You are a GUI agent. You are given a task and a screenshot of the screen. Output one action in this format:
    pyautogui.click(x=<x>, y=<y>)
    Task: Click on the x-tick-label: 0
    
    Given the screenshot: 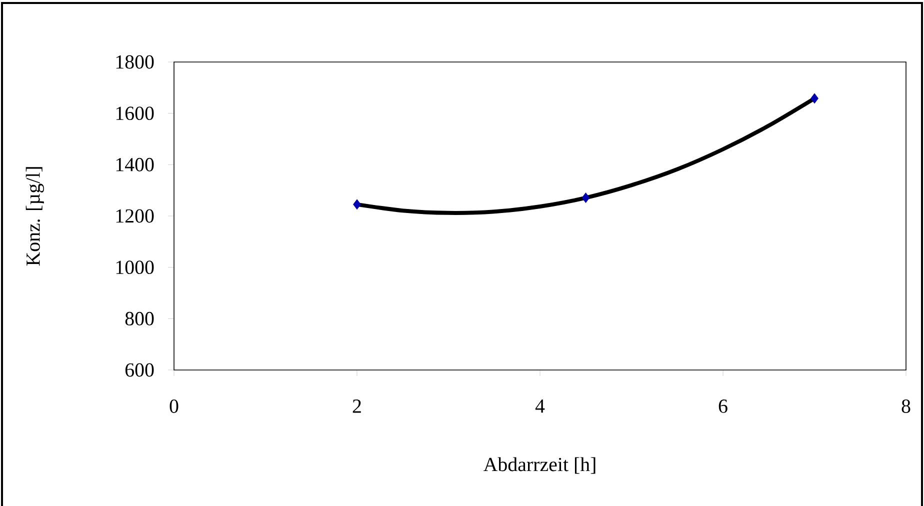 What is the action you would take?
    pyautogui.click(x=174, y=406)
    